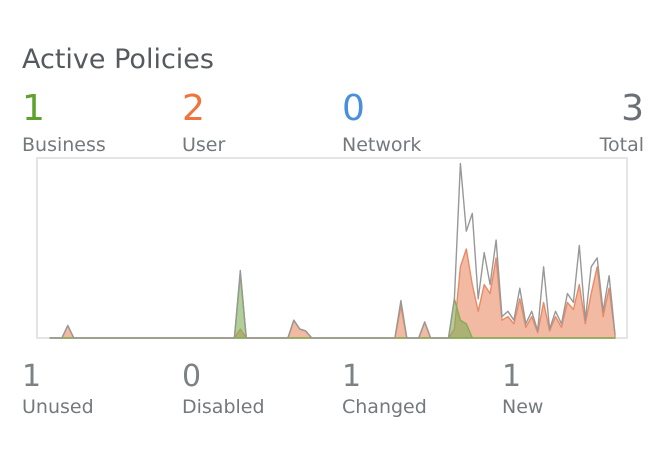 Image resolution: width=668 pixels, height=456 pixels. What do you see at coordinates (632, 108) in the screenshot?
I see `stat-value: 3` at bounding box center [632, 108].